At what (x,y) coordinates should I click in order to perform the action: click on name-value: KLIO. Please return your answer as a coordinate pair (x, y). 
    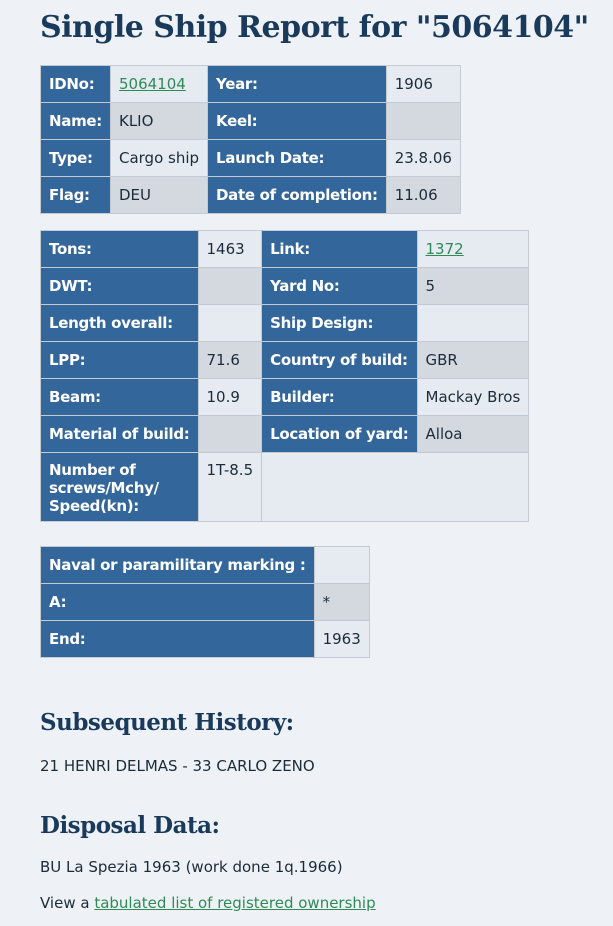
    Looking at the image, I should click on (159, 121).